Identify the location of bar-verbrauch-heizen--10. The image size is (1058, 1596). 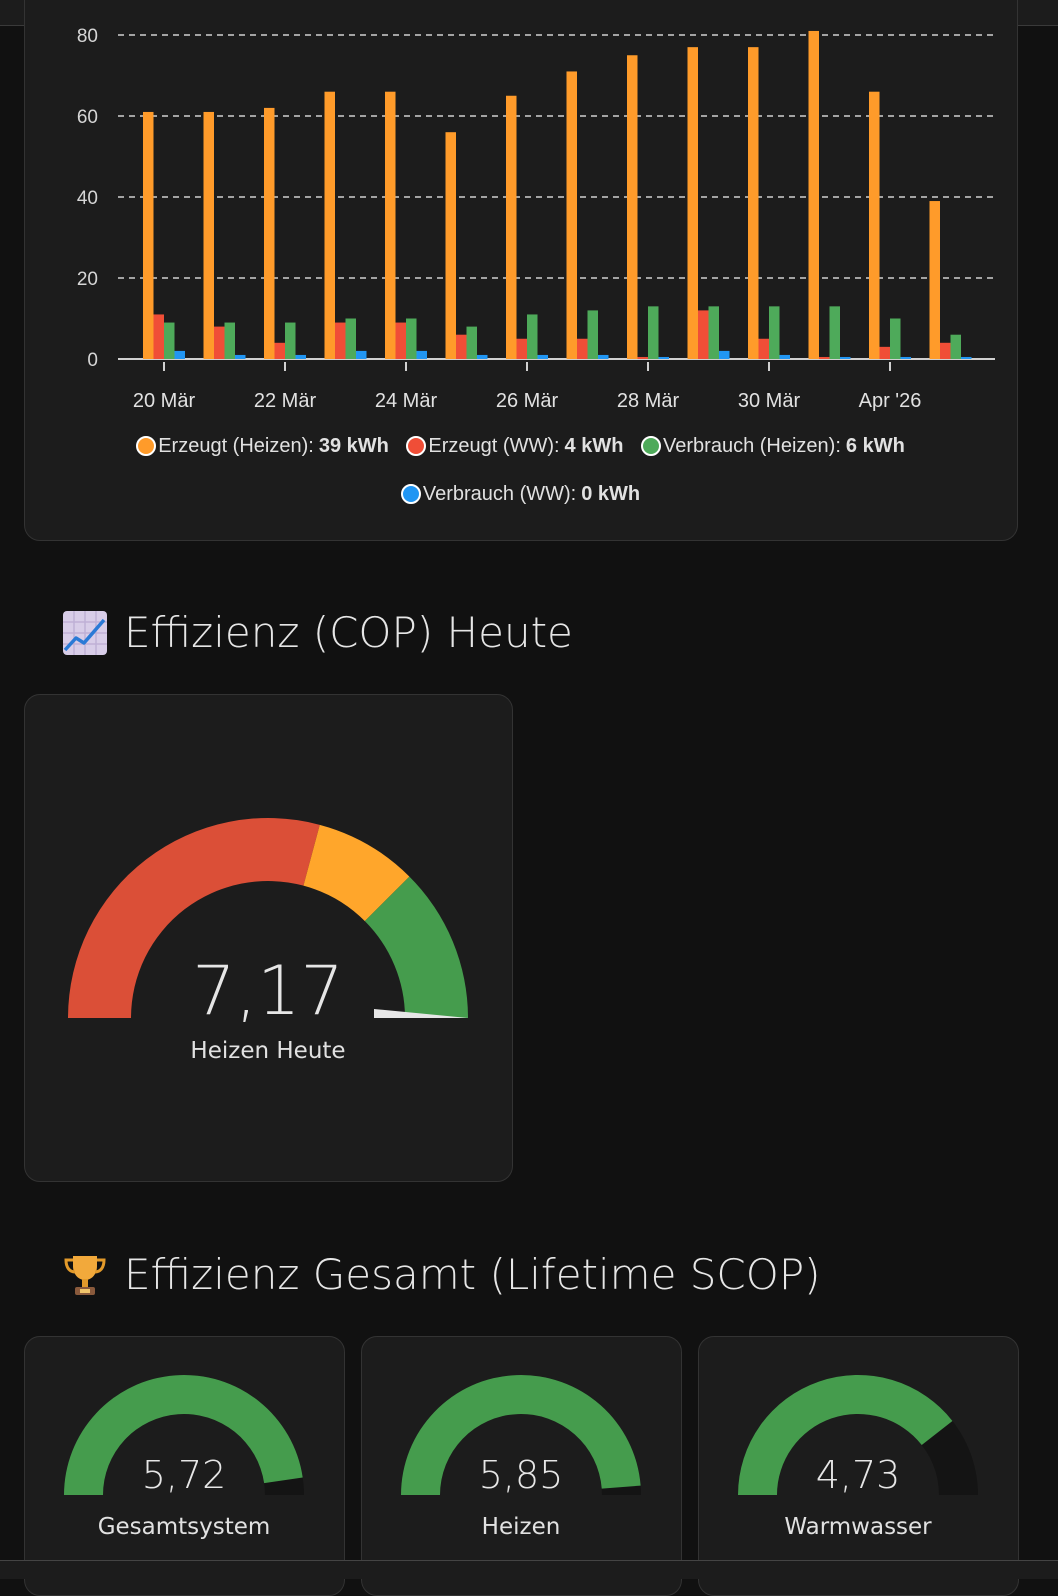
(774, 332).